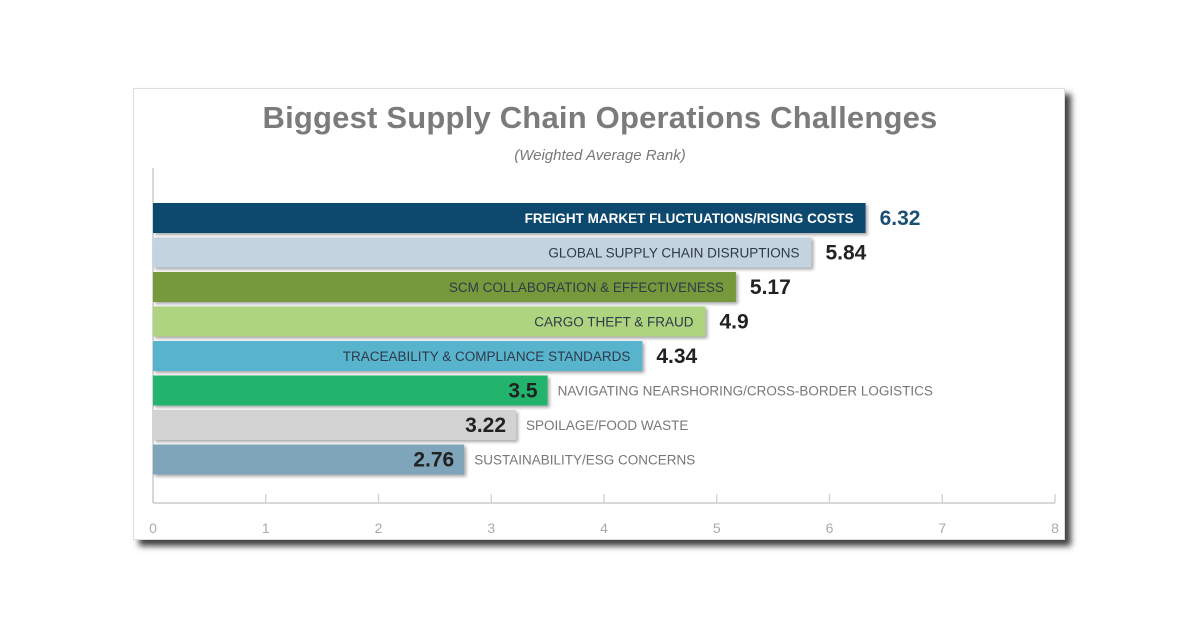 The image size is (1200, 628). What do you see at coordinates (487, 356) in the screenshot?
I see `category-label: TRACEABILITY & COMPLIANCE STANDARDS` at bounding box center [487, 356].